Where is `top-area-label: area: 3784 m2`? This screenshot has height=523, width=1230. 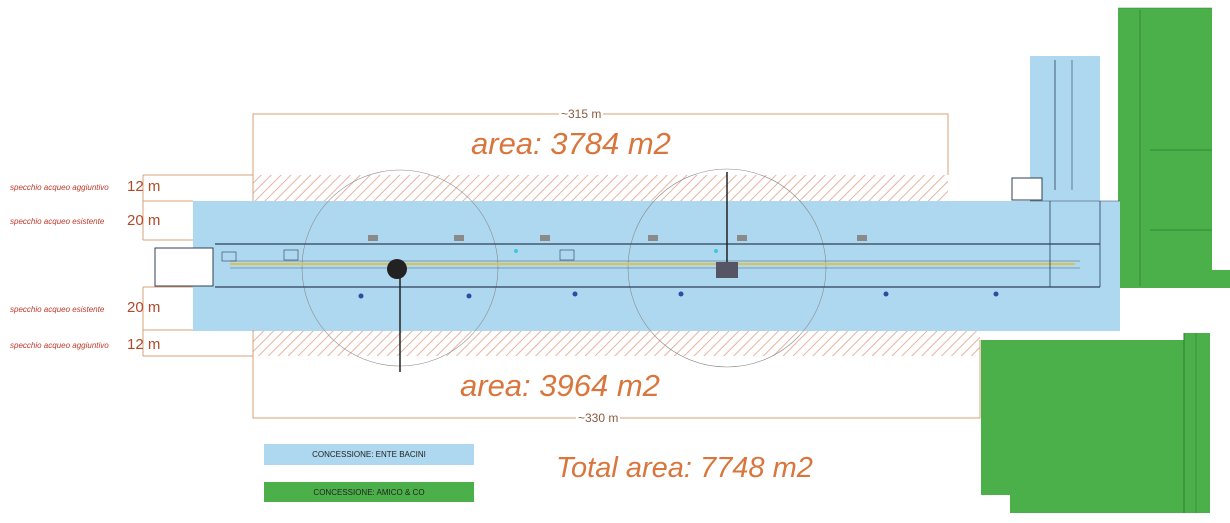 top-area-label: area: 3784 m2 is located at coordinates (571, 143).